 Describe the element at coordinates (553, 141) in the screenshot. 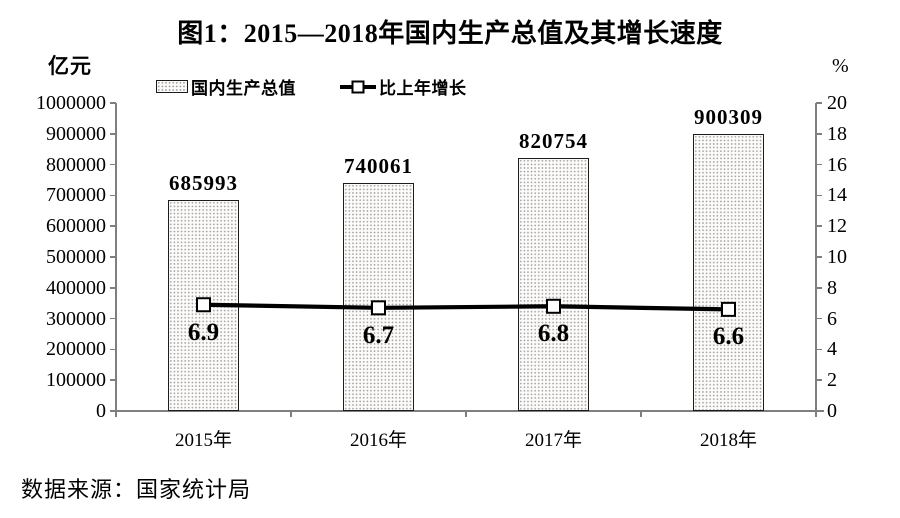

I see `bar-value-label: 820754` at that location.